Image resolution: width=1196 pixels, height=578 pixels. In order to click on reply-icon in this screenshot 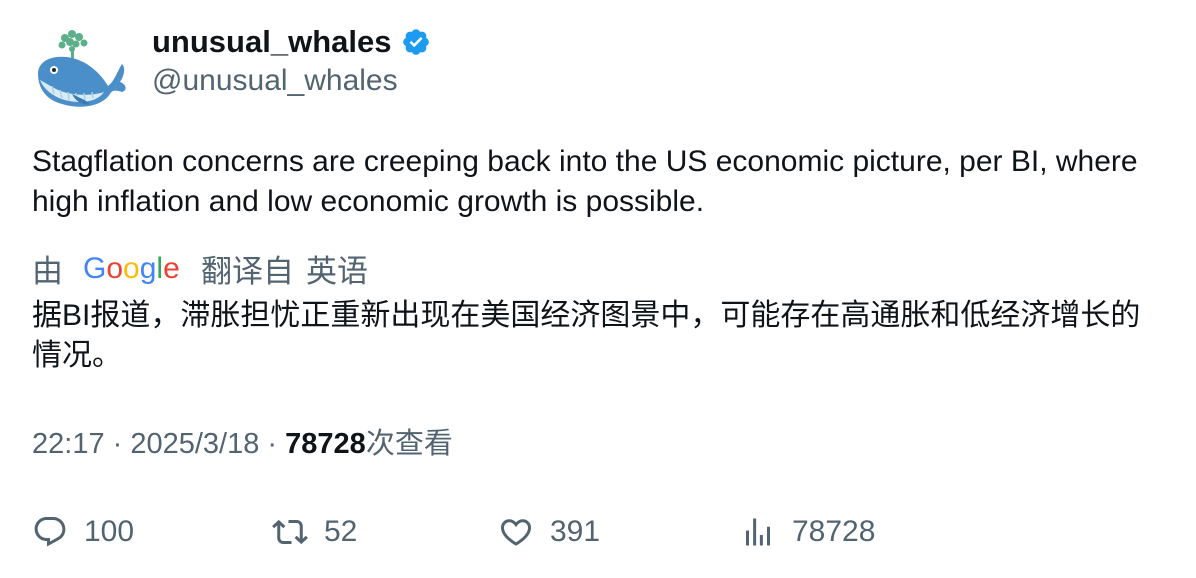, I will do `click(50, 532)`.